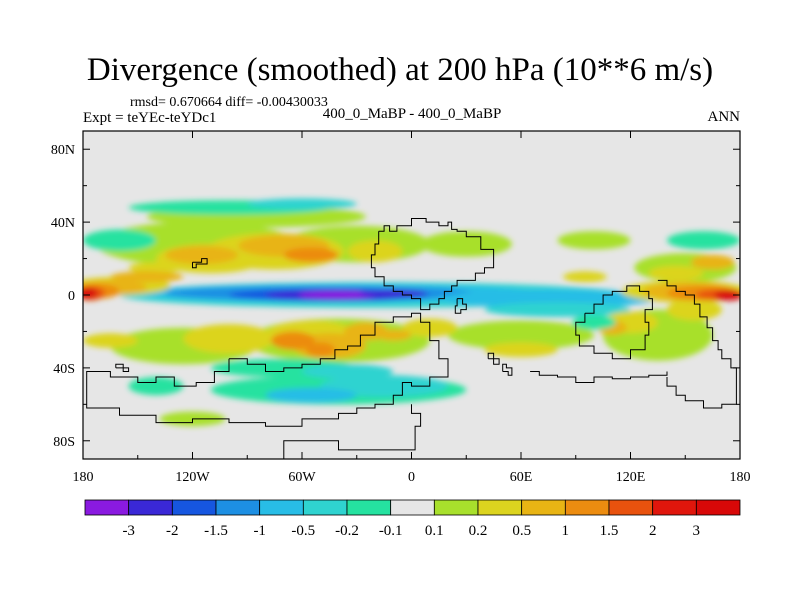 Image resolution: width=800 pixels, height=600 pixels. I want to click on colorbar-label: 1, so click(566, 531).